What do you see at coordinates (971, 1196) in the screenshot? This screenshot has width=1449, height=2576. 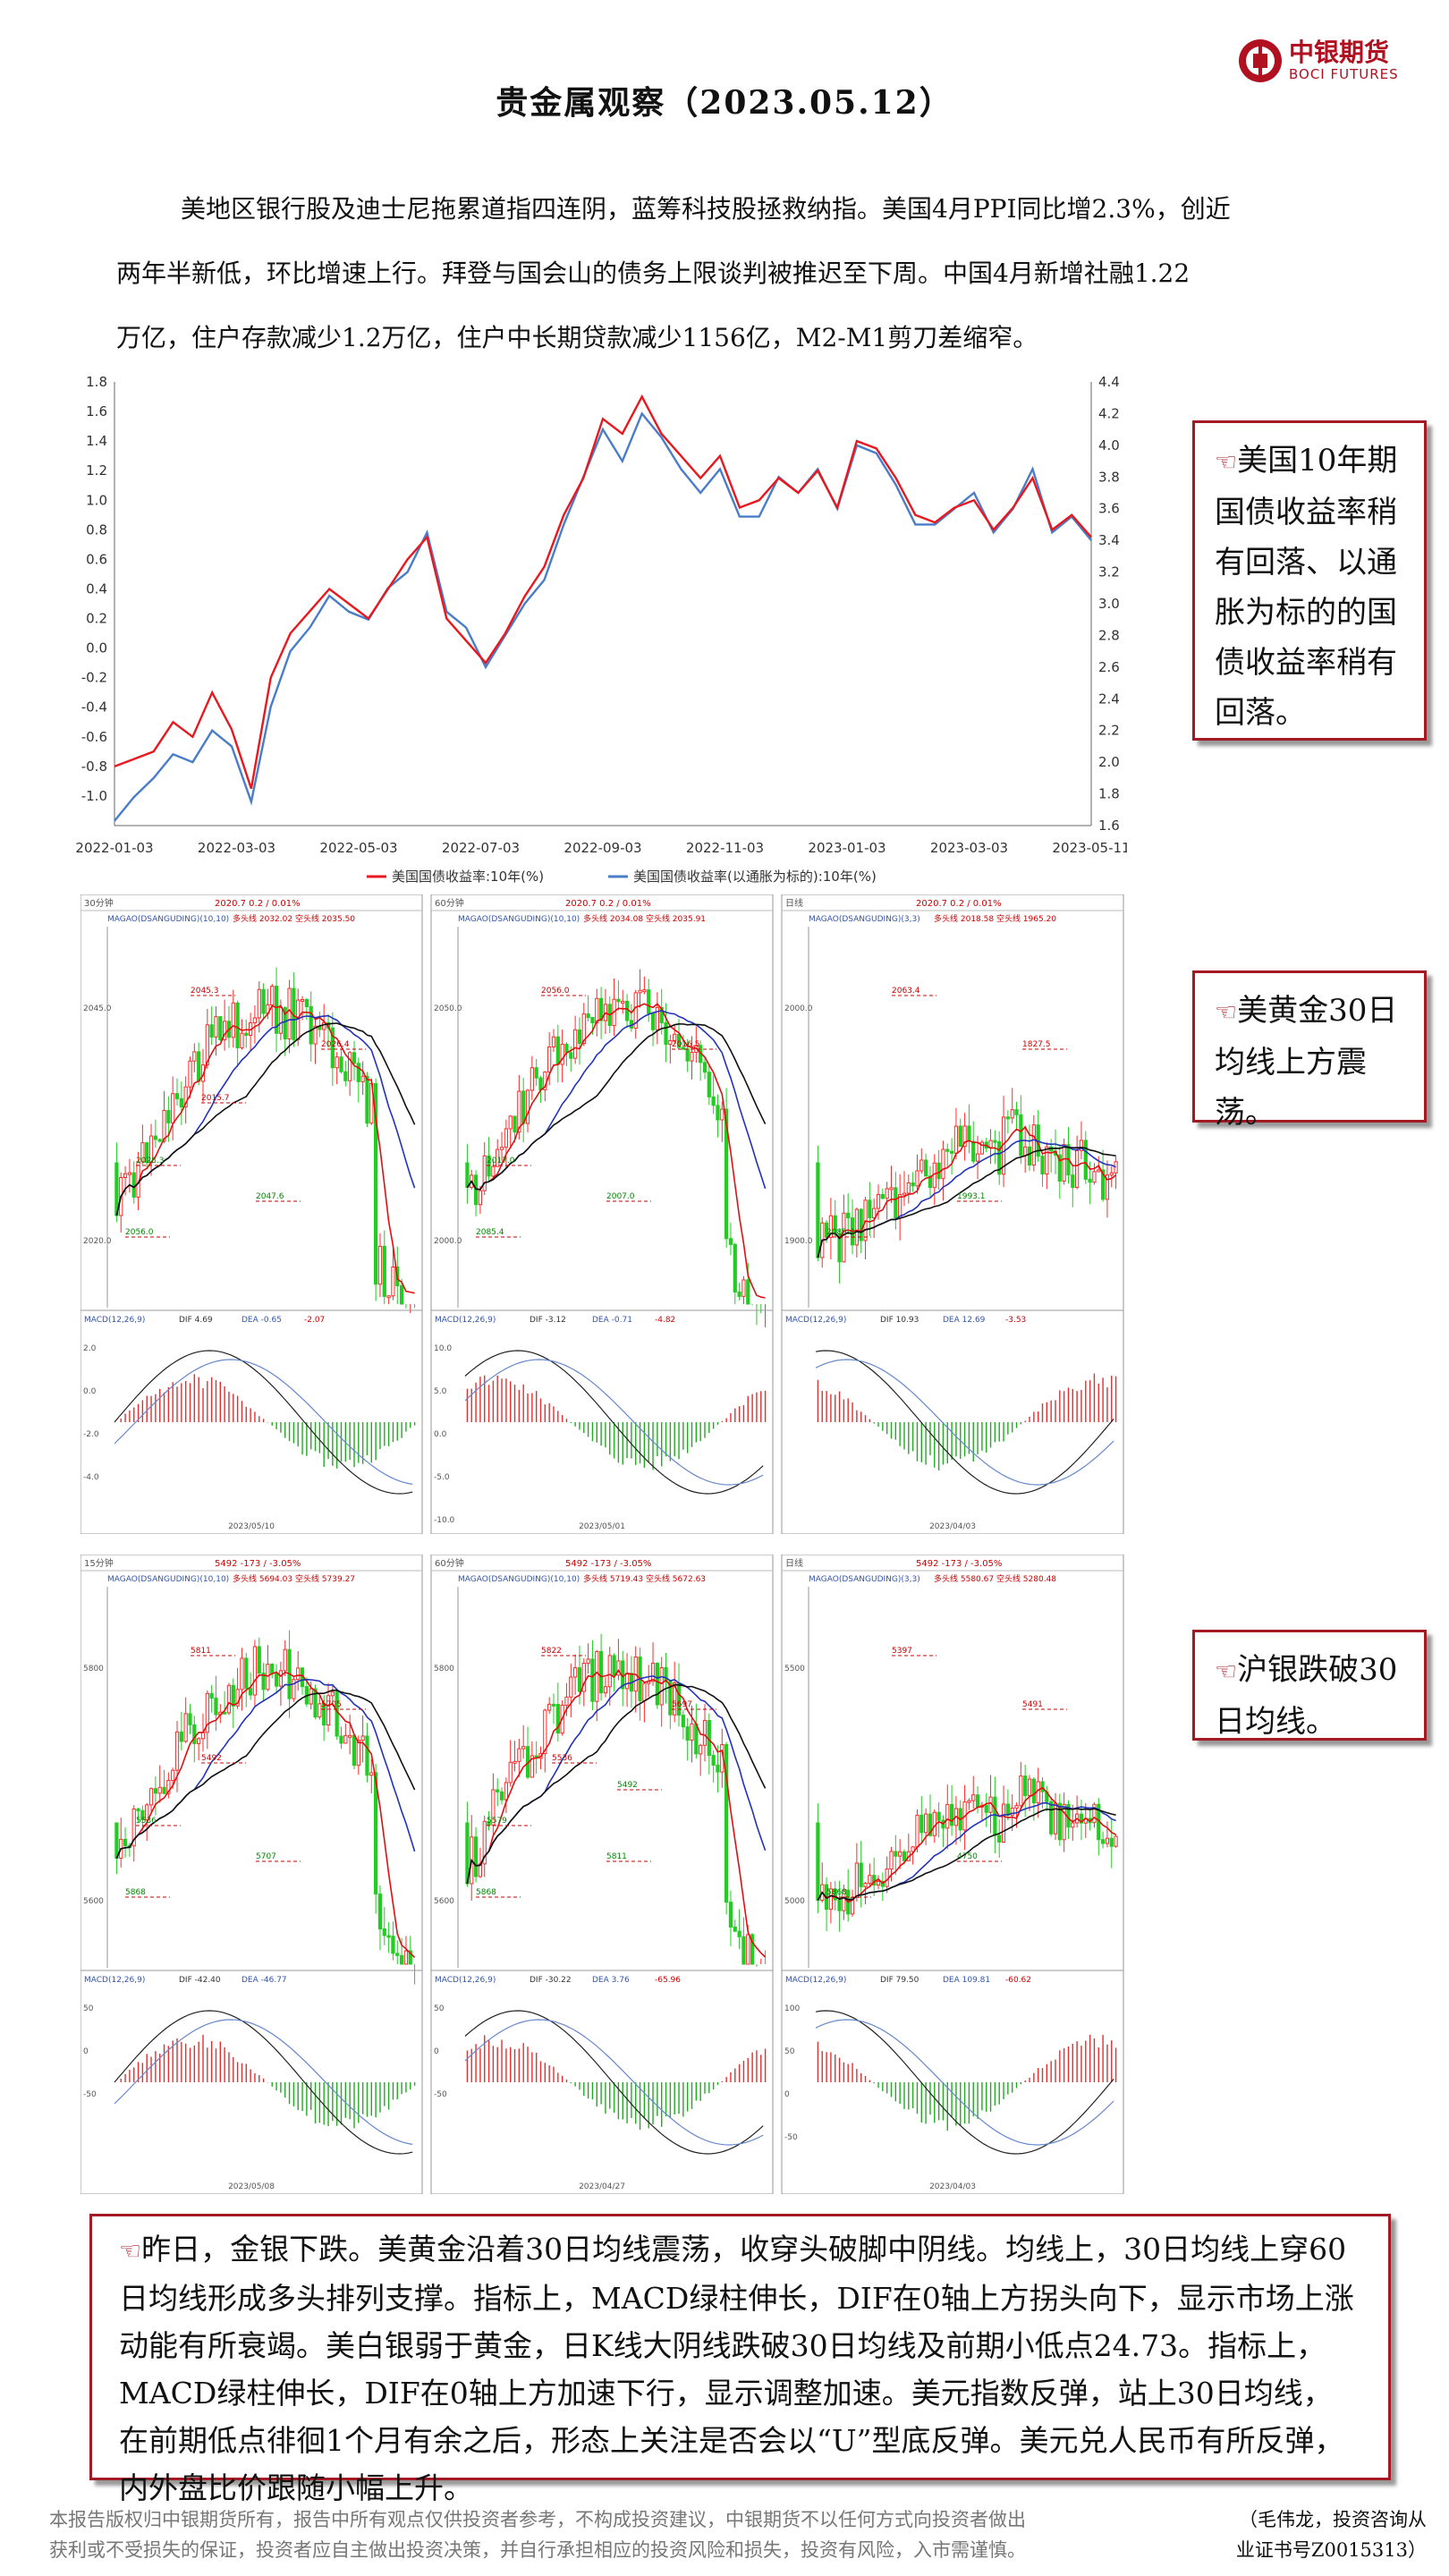 I see `price-label: 1993.1` at bounding box center [971, 1196].